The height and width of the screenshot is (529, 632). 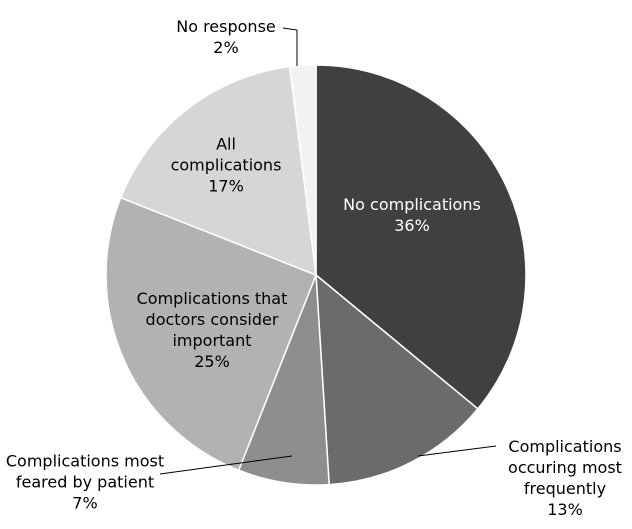 What do you see at coordinates (226, 47) in the screenshot?
I see `value-label: 2%` at bounding box center [226, 47].